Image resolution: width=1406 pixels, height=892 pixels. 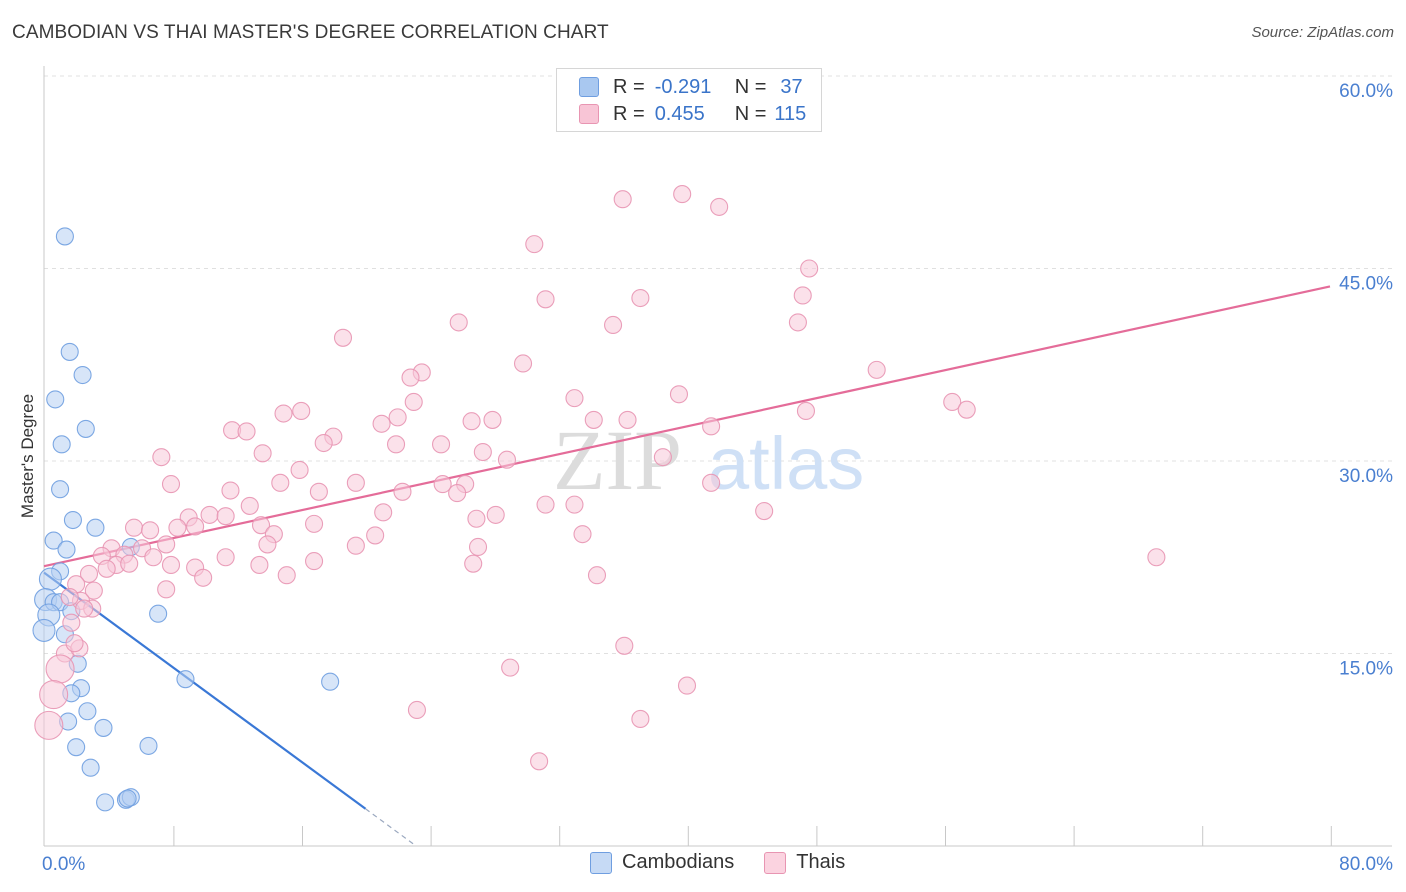 What do you see at coordinates (589, 87) in the screenshot?
I see `legend-swatch-cambodians` at bounding box center [589, 87].